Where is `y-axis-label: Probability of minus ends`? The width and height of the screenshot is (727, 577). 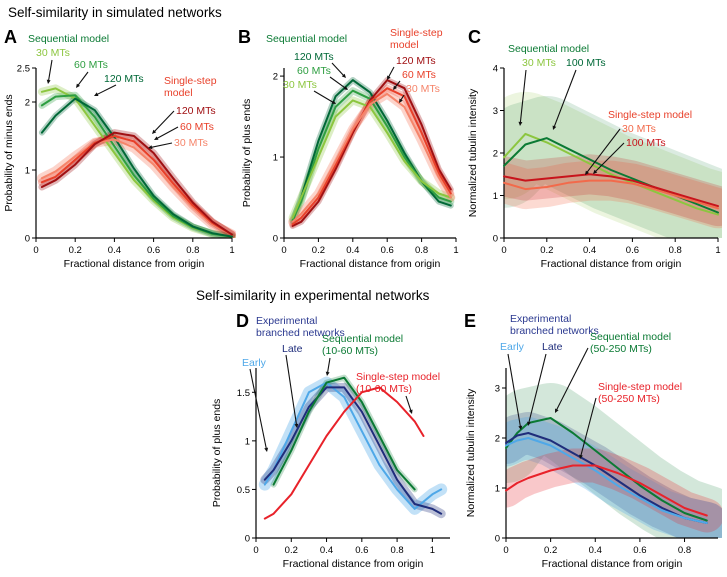
y-axis-label: Probability of minus ends is located at coordinates (9, 152).